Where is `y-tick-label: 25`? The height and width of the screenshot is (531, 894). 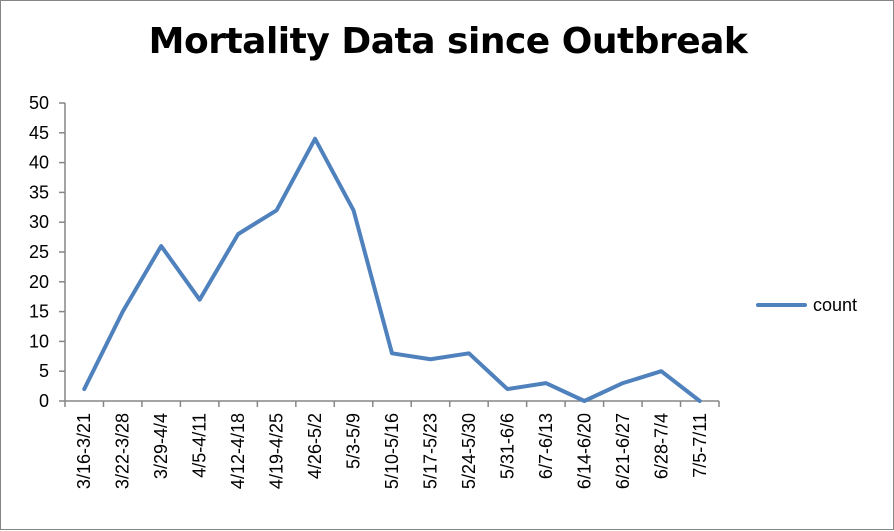
y-tick-label: 25 is located at coordinates (39, 252).